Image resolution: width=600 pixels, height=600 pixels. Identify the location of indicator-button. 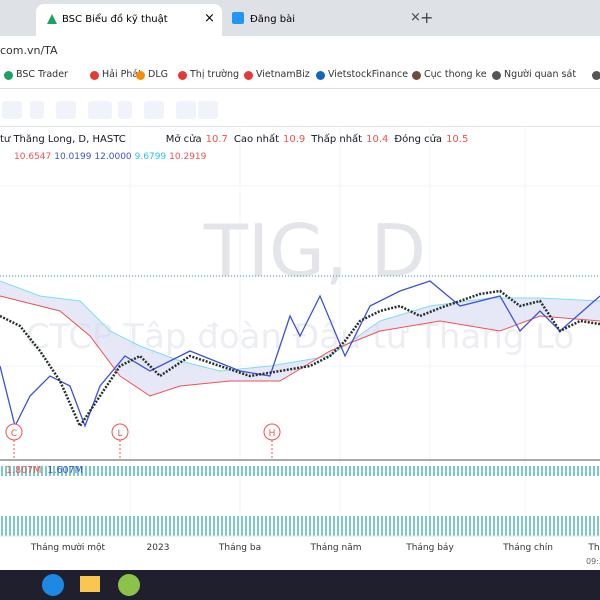
(100, 110).